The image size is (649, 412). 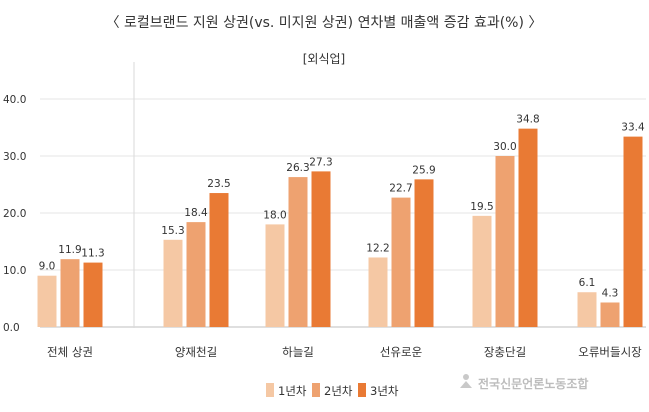 I want to click on y-tick-label: 30.0, so click(x=14, y=157).